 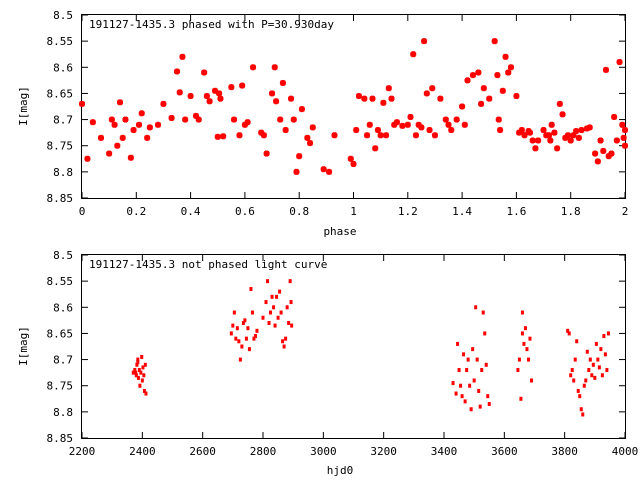 I want to click on x-tick-label: 1.6, so click(x=516, y=211).